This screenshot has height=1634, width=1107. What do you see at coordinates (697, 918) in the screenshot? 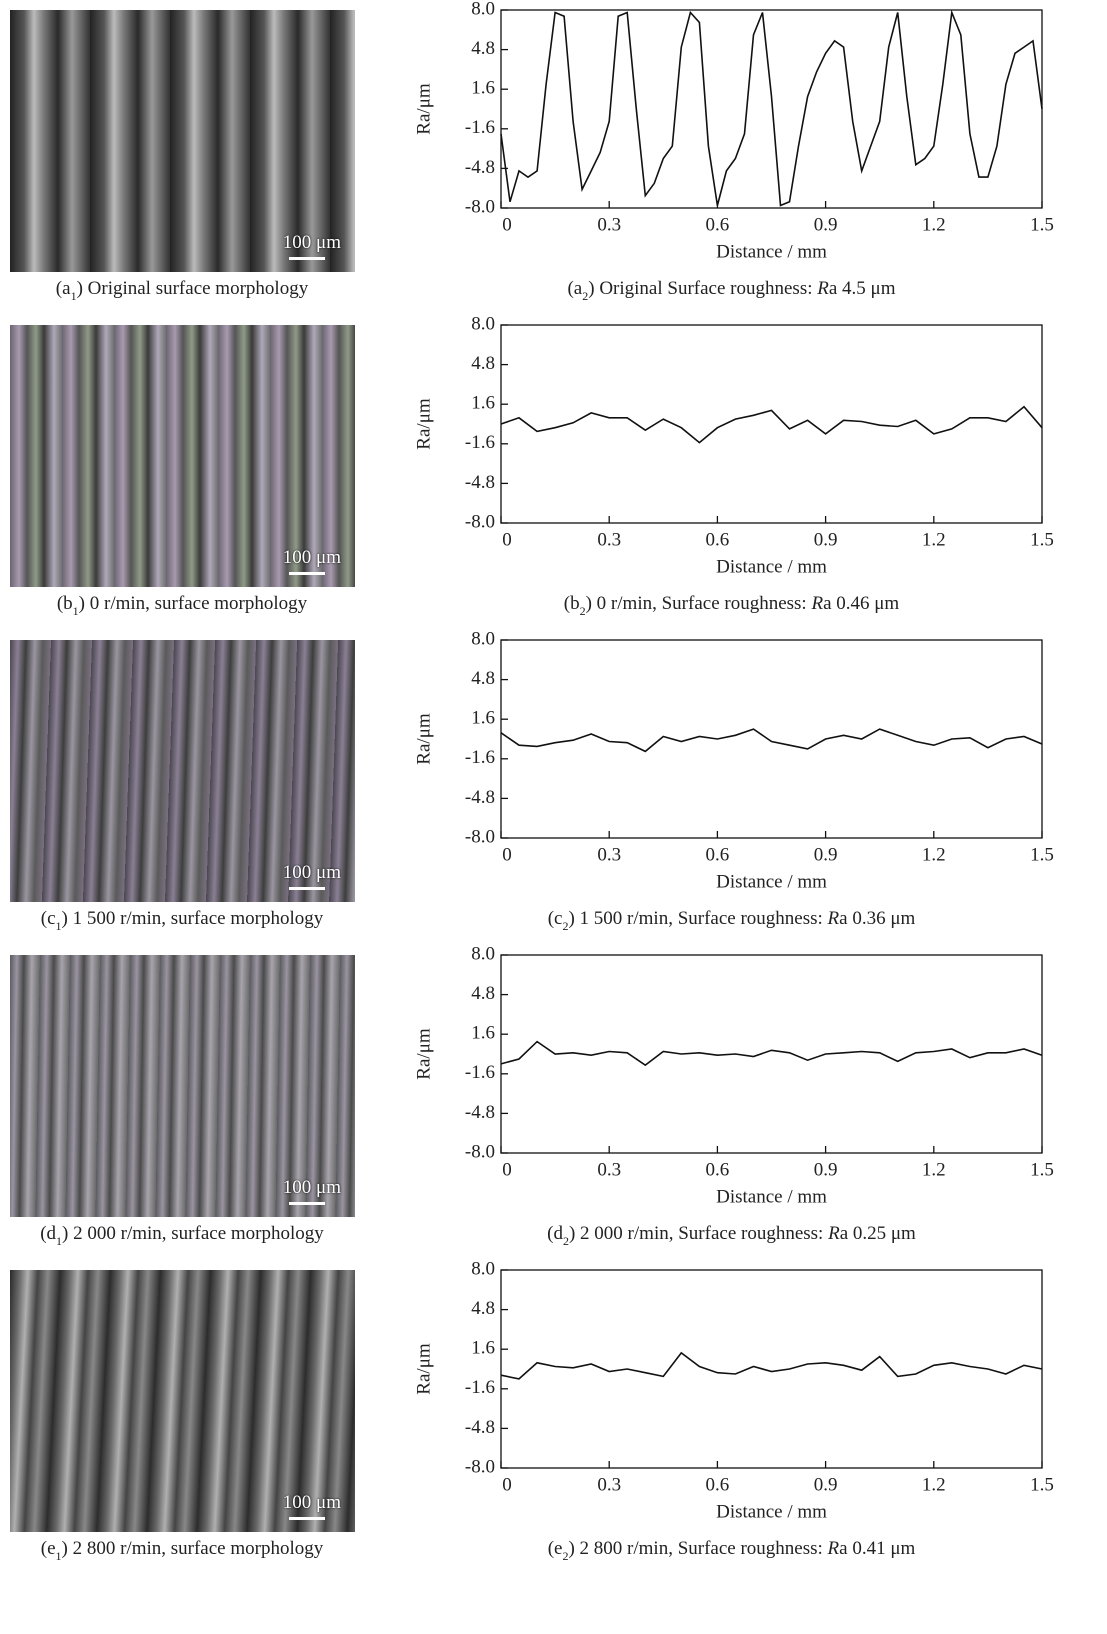
I see `caption-part: ) 1 500 r/min, Surface roughness:` at bounding box center [697, 918].